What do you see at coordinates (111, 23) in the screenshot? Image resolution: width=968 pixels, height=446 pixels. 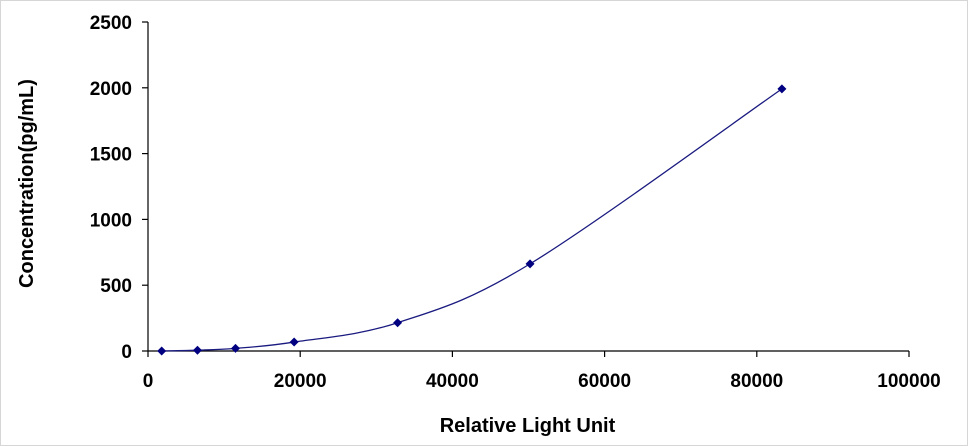 I see `y-tick-label: 2500` at bounding box center [111, 23].